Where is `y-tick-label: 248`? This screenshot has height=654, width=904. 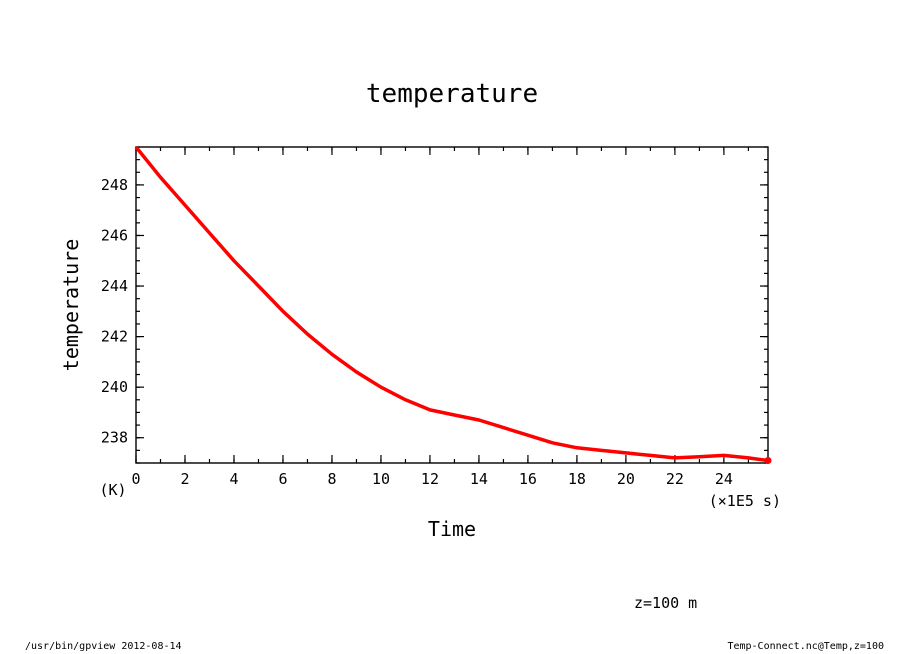
y-tick-label: 248 is located at coordinates (114, 185).